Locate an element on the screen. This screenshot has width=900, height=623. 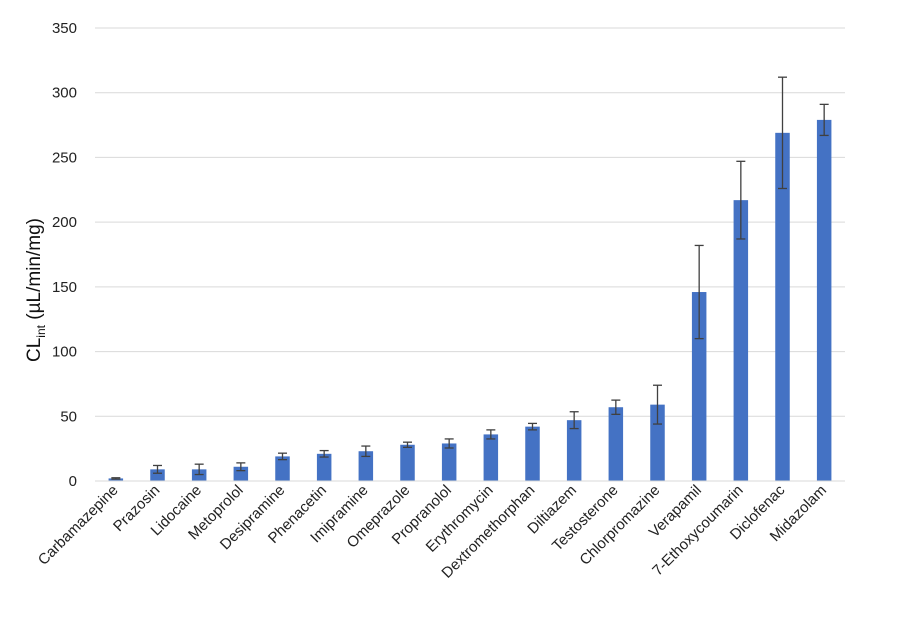
y-axis-title-unit: (µL/min/mg) is located at coordinates (34, 271).